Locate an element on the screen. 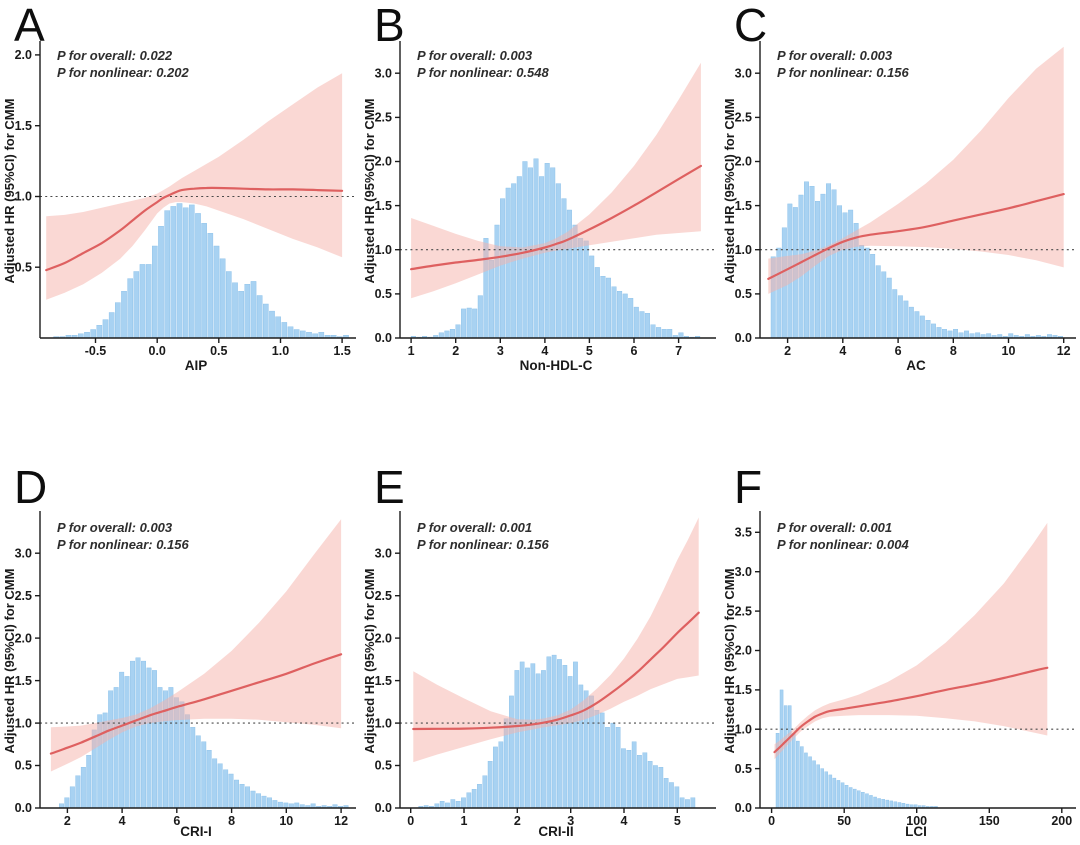  axes is located at coordinates (197, 660).